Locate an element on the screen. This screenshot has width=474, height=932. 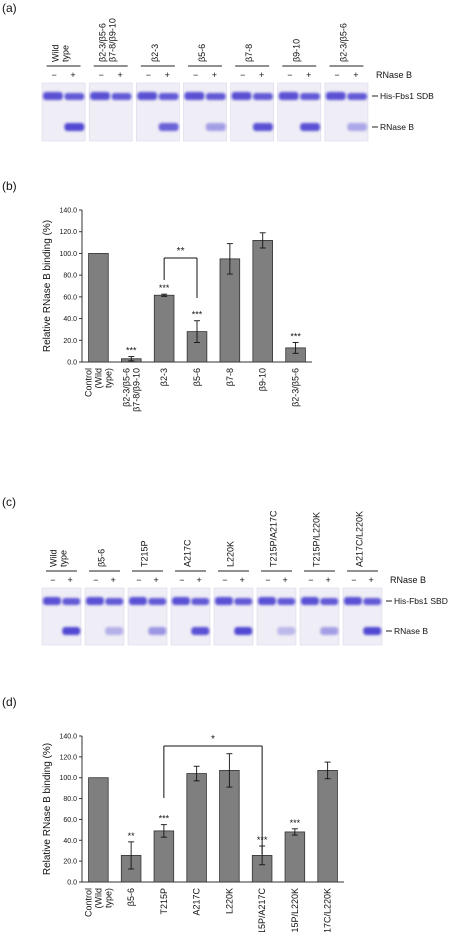
x-tick-label: T215P is located at coordinates (164, 901).